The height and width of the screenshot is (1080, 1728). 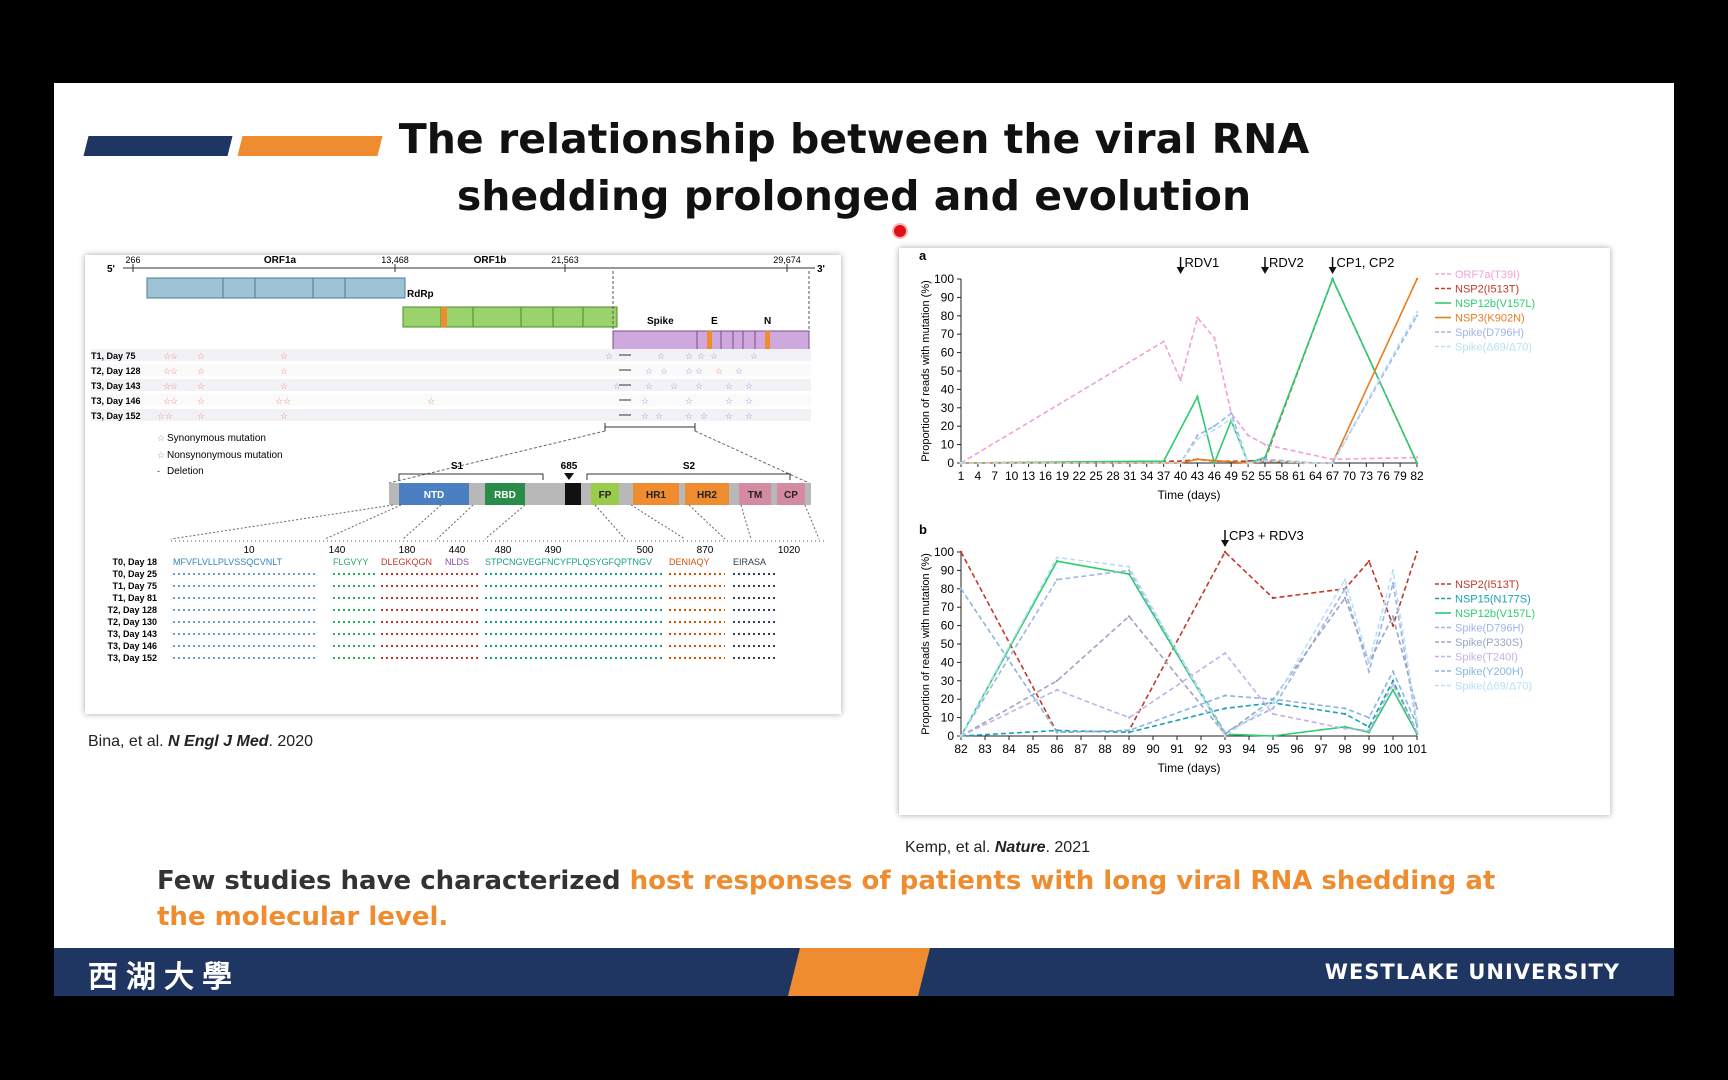 What do you see at coordinates (1225, 749) in the screenshot?
I see `x-tick-label: 93` at bounding box center [1225, 749].